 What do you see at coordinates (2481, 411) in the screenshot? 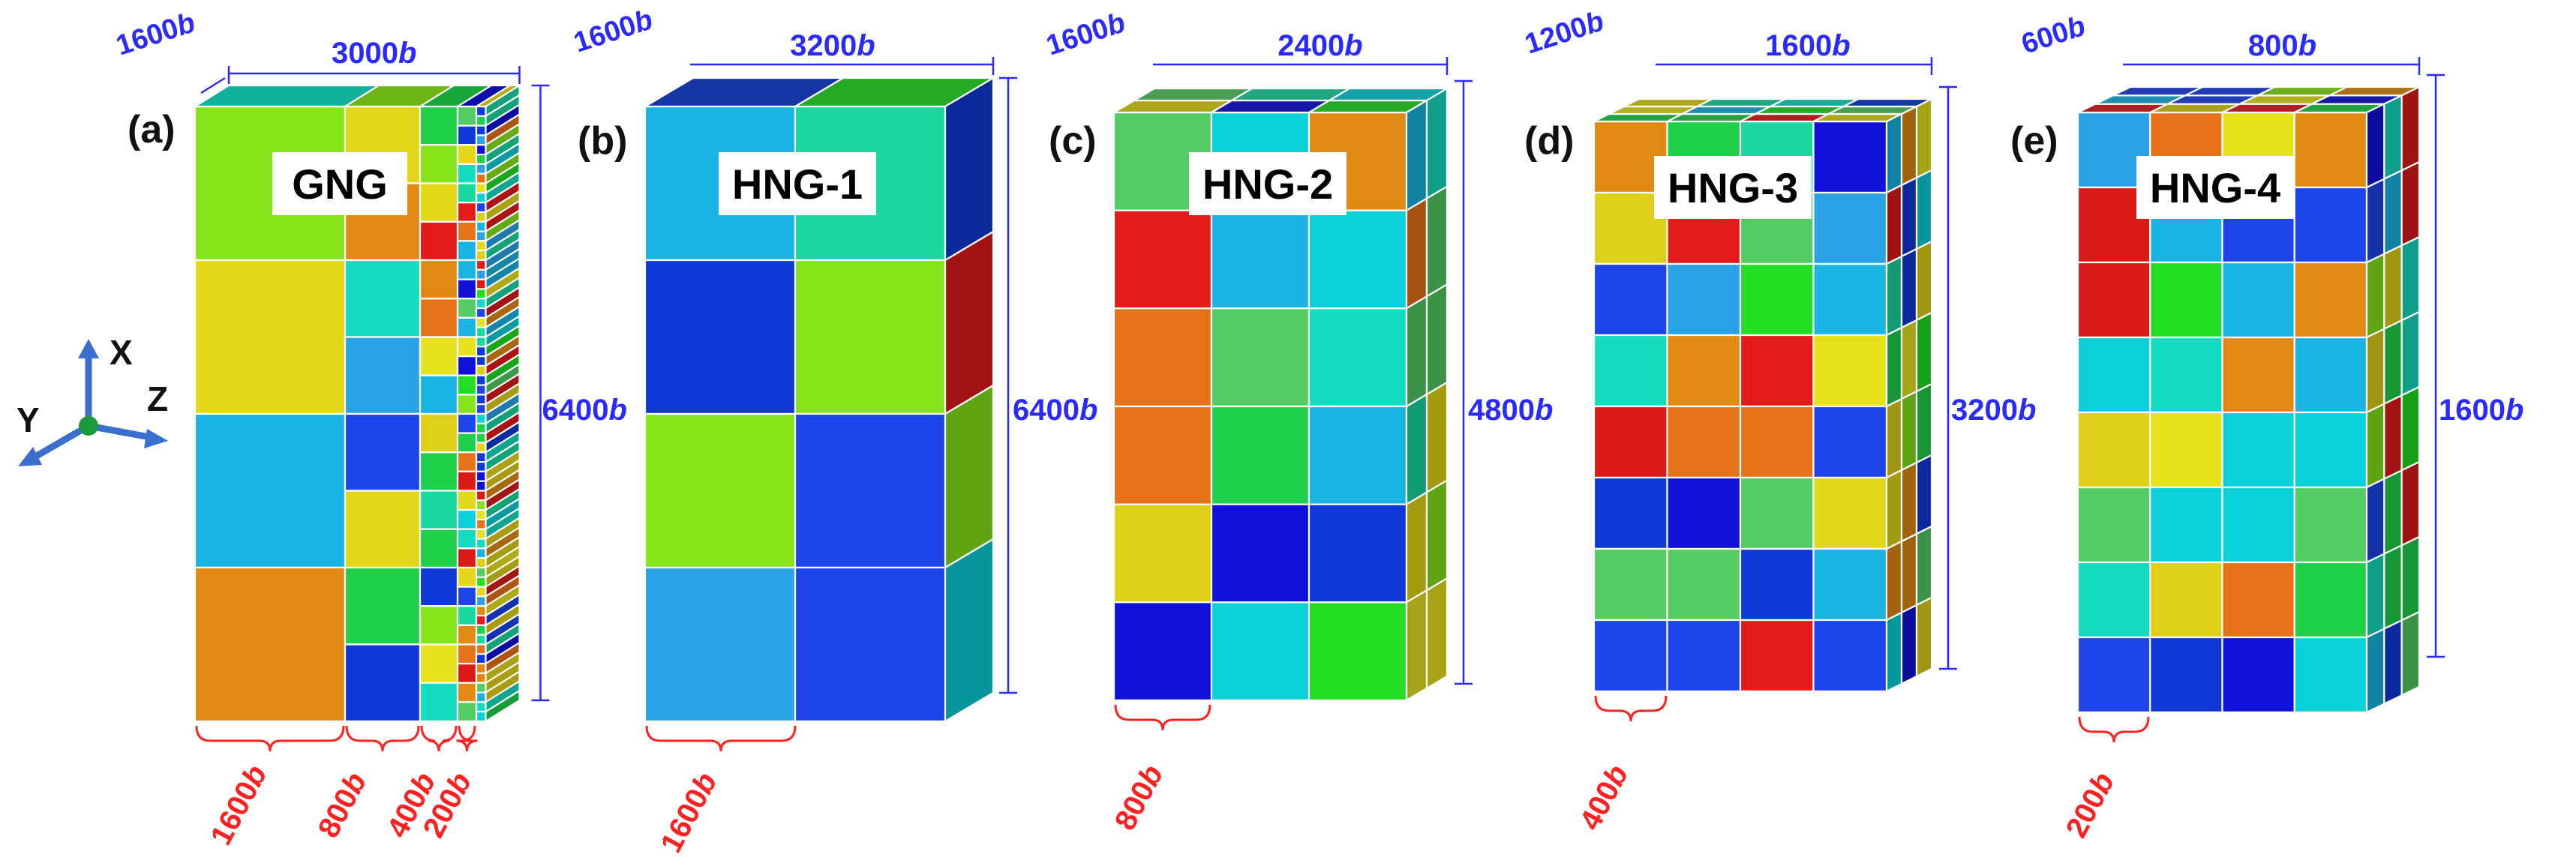
I see `dim-height-e: 1600b` at bounding box center [2481, 411].